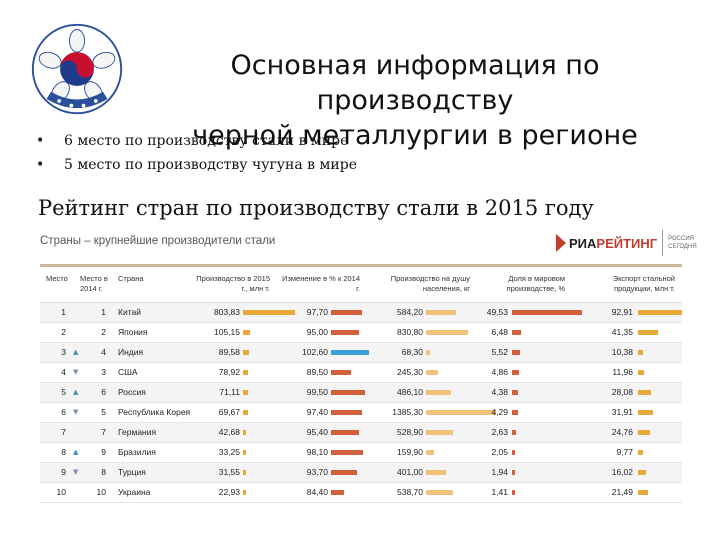 The height and width of the screenshot is (540, 720). I want to click on cell-world-share: 4,29, so click(499, 412).